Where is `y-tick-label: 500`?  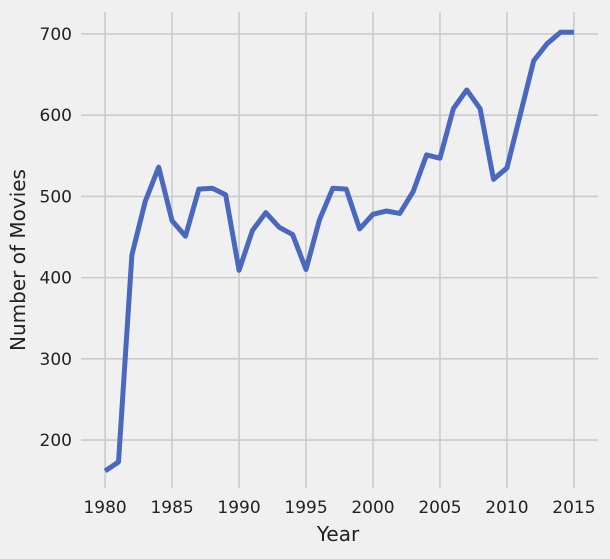
y-tick-label: 500 is located at coordinates (56, 197).